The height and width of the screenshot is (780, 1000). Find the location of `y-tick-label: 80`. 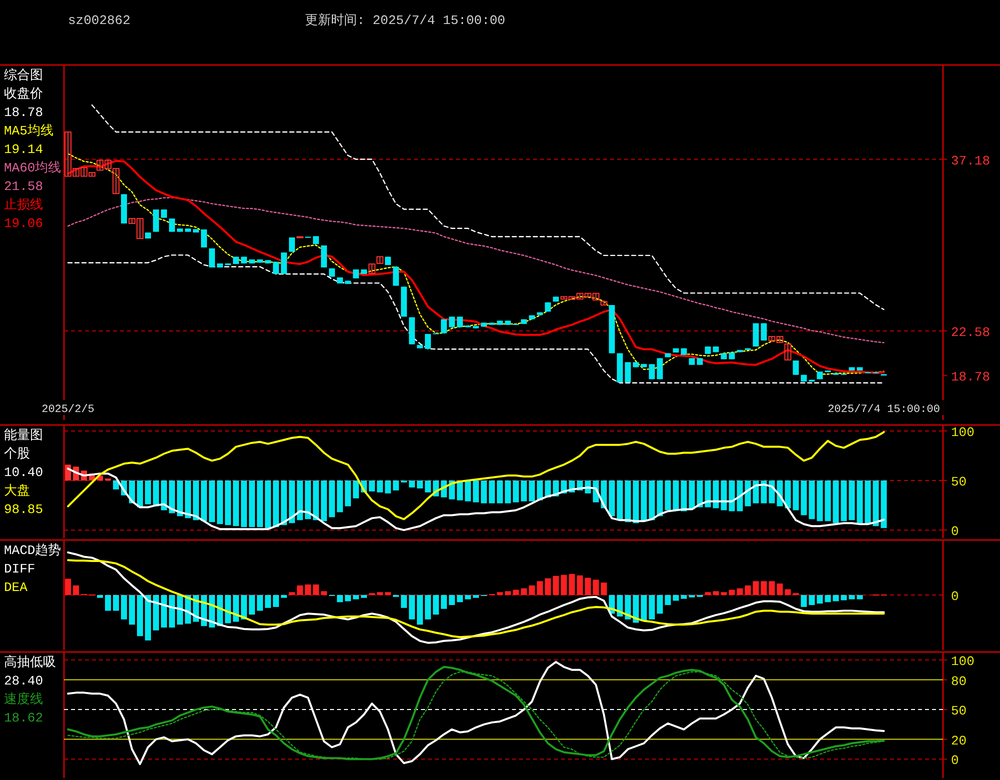

y-tick-label: 80 is located at coordinates (959, 681).